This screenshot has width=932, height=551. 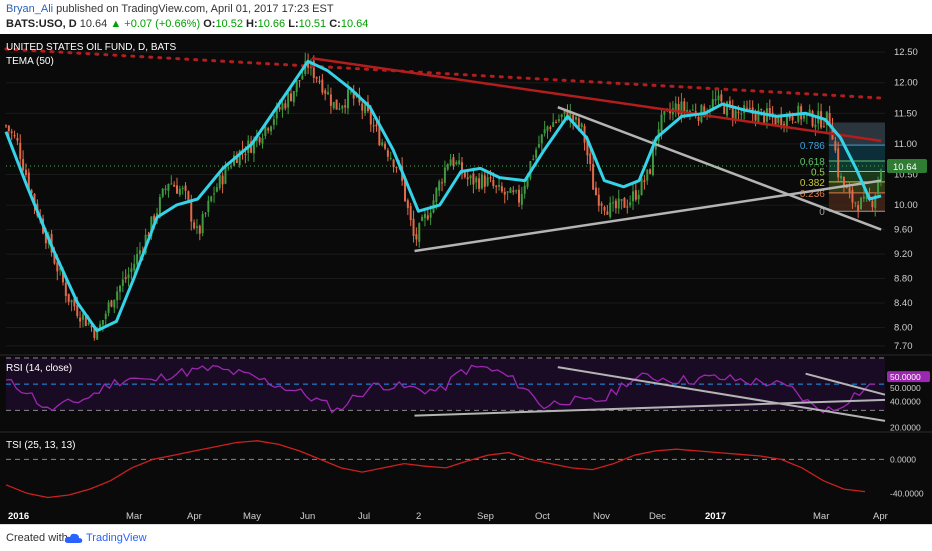 I want to click on last-price-tag-label: 10.64, so click(x=905, y=167).